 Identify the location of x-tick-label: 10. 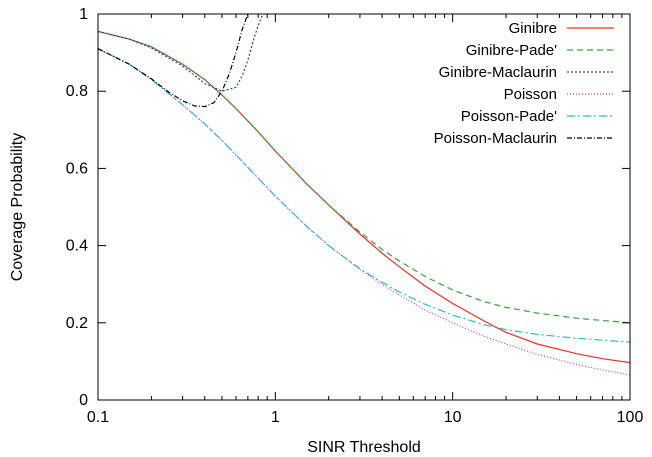
(453, 417).